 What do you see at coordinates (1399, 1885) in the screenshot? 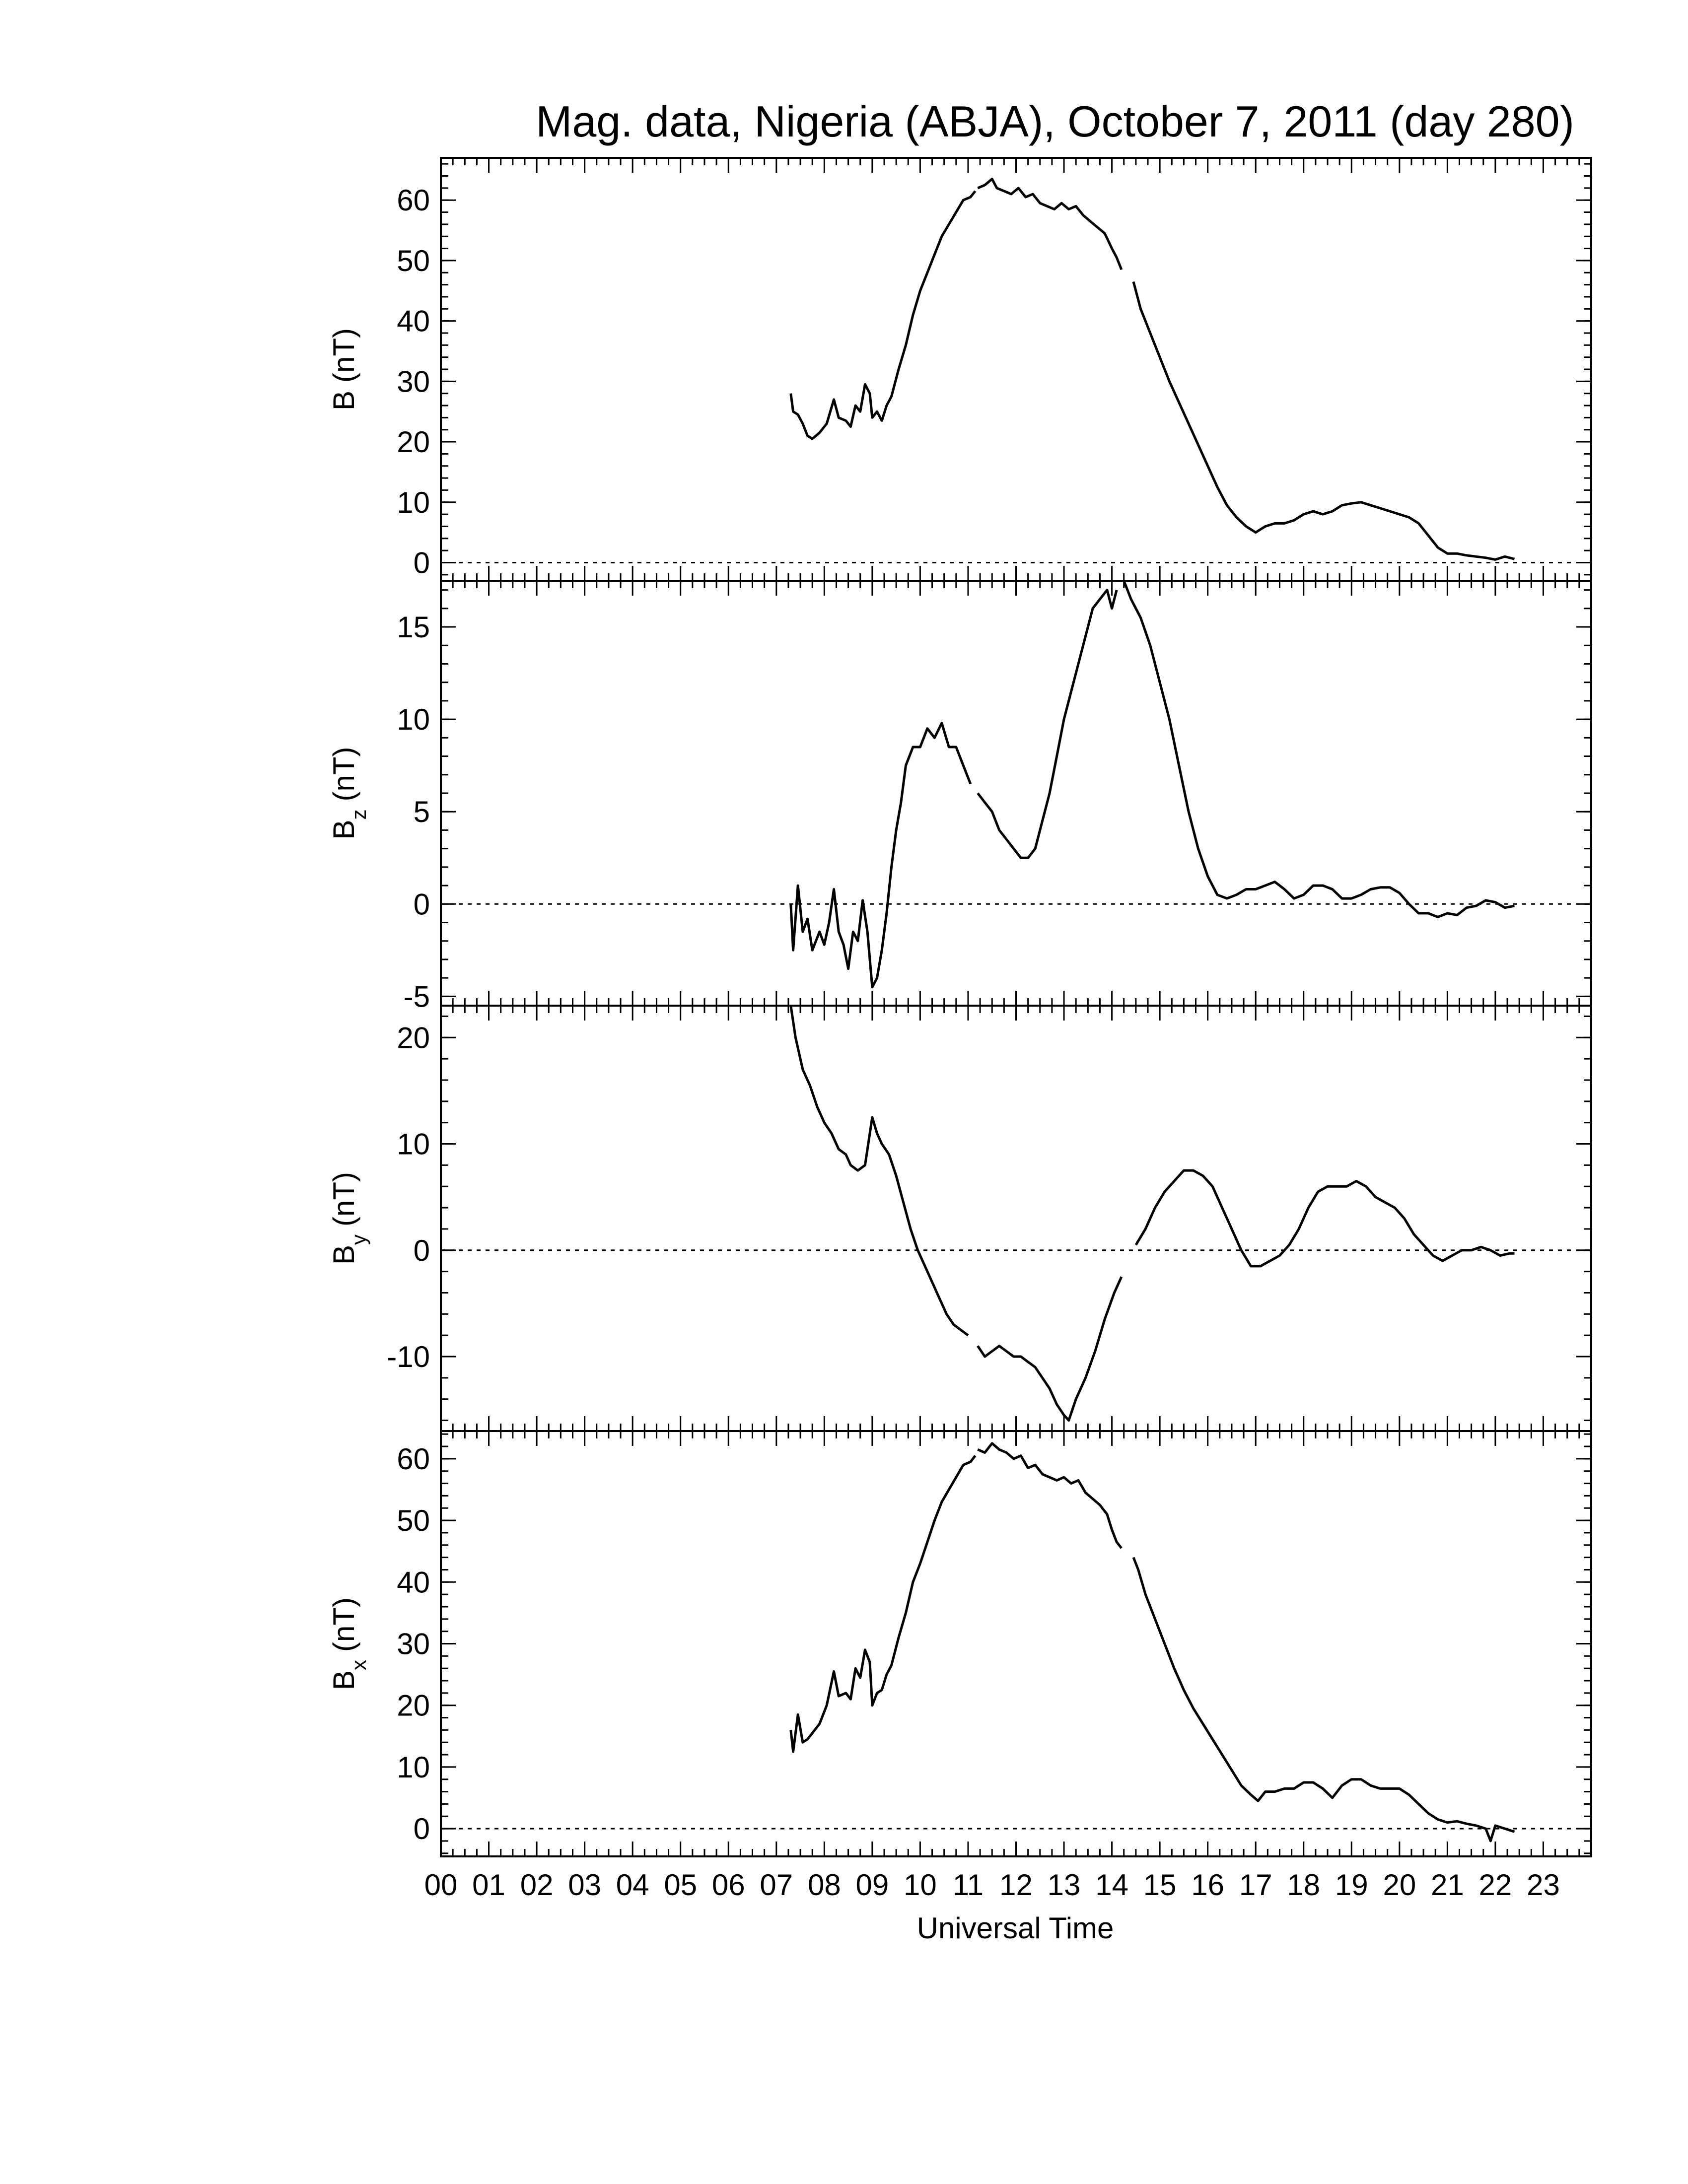
I see `x-tick-label: 20` at bounding box center [1399, 1885].